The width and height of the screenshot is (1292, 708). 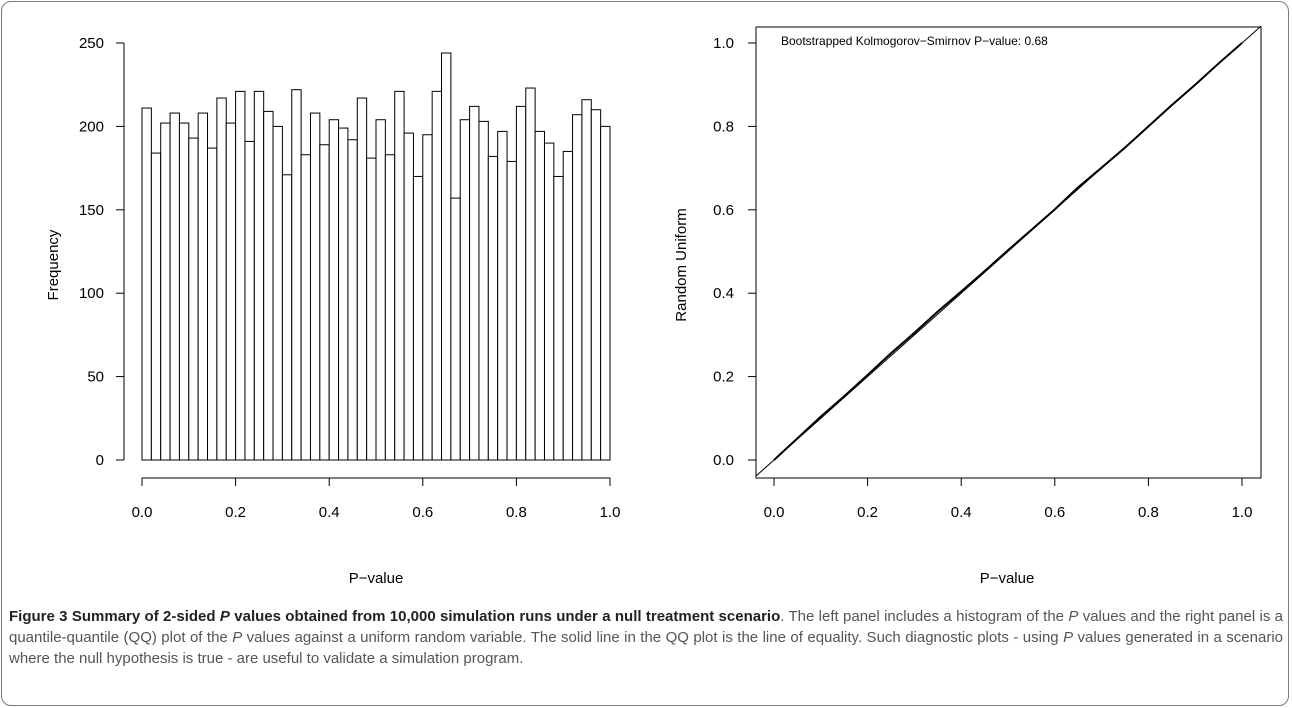 What do you see at coordinates (1242, 512) in the screenshot?
I see `qq-x-tick-label: 1.0` at bounding box center [1242, 512].